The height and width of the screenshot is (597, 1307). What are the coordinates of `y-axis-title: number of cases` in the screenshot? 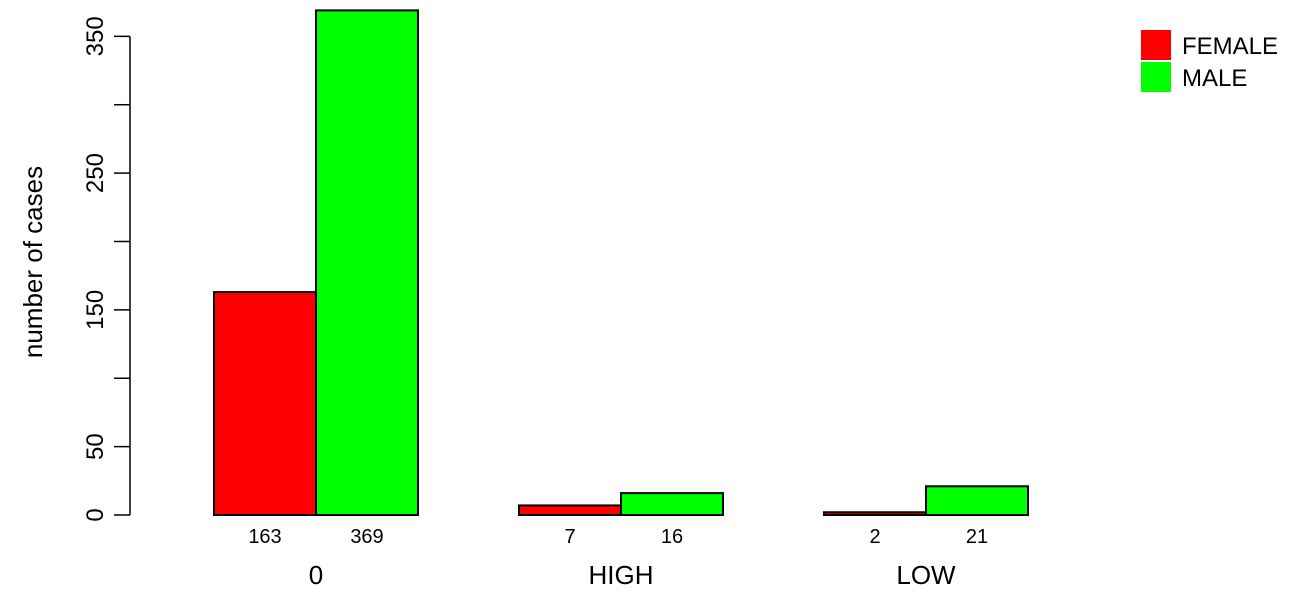 It's located at (33, 262).